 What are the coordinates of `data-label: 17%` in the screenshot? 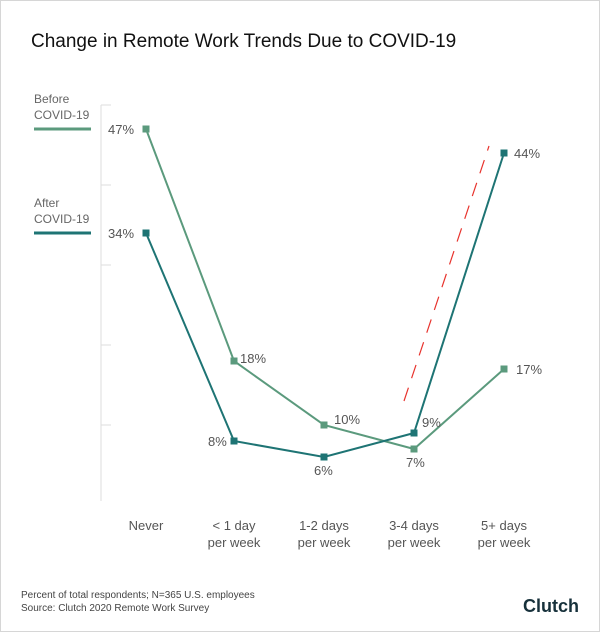 It's located at (529, 369).